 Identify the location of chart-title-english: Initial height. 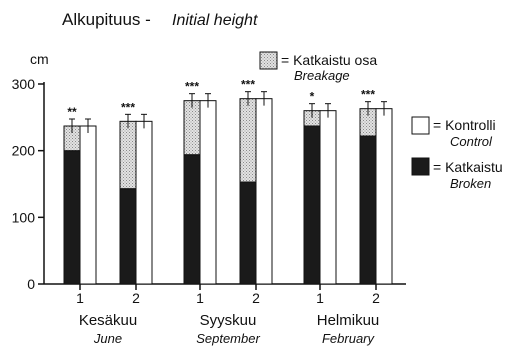
(215, 20).